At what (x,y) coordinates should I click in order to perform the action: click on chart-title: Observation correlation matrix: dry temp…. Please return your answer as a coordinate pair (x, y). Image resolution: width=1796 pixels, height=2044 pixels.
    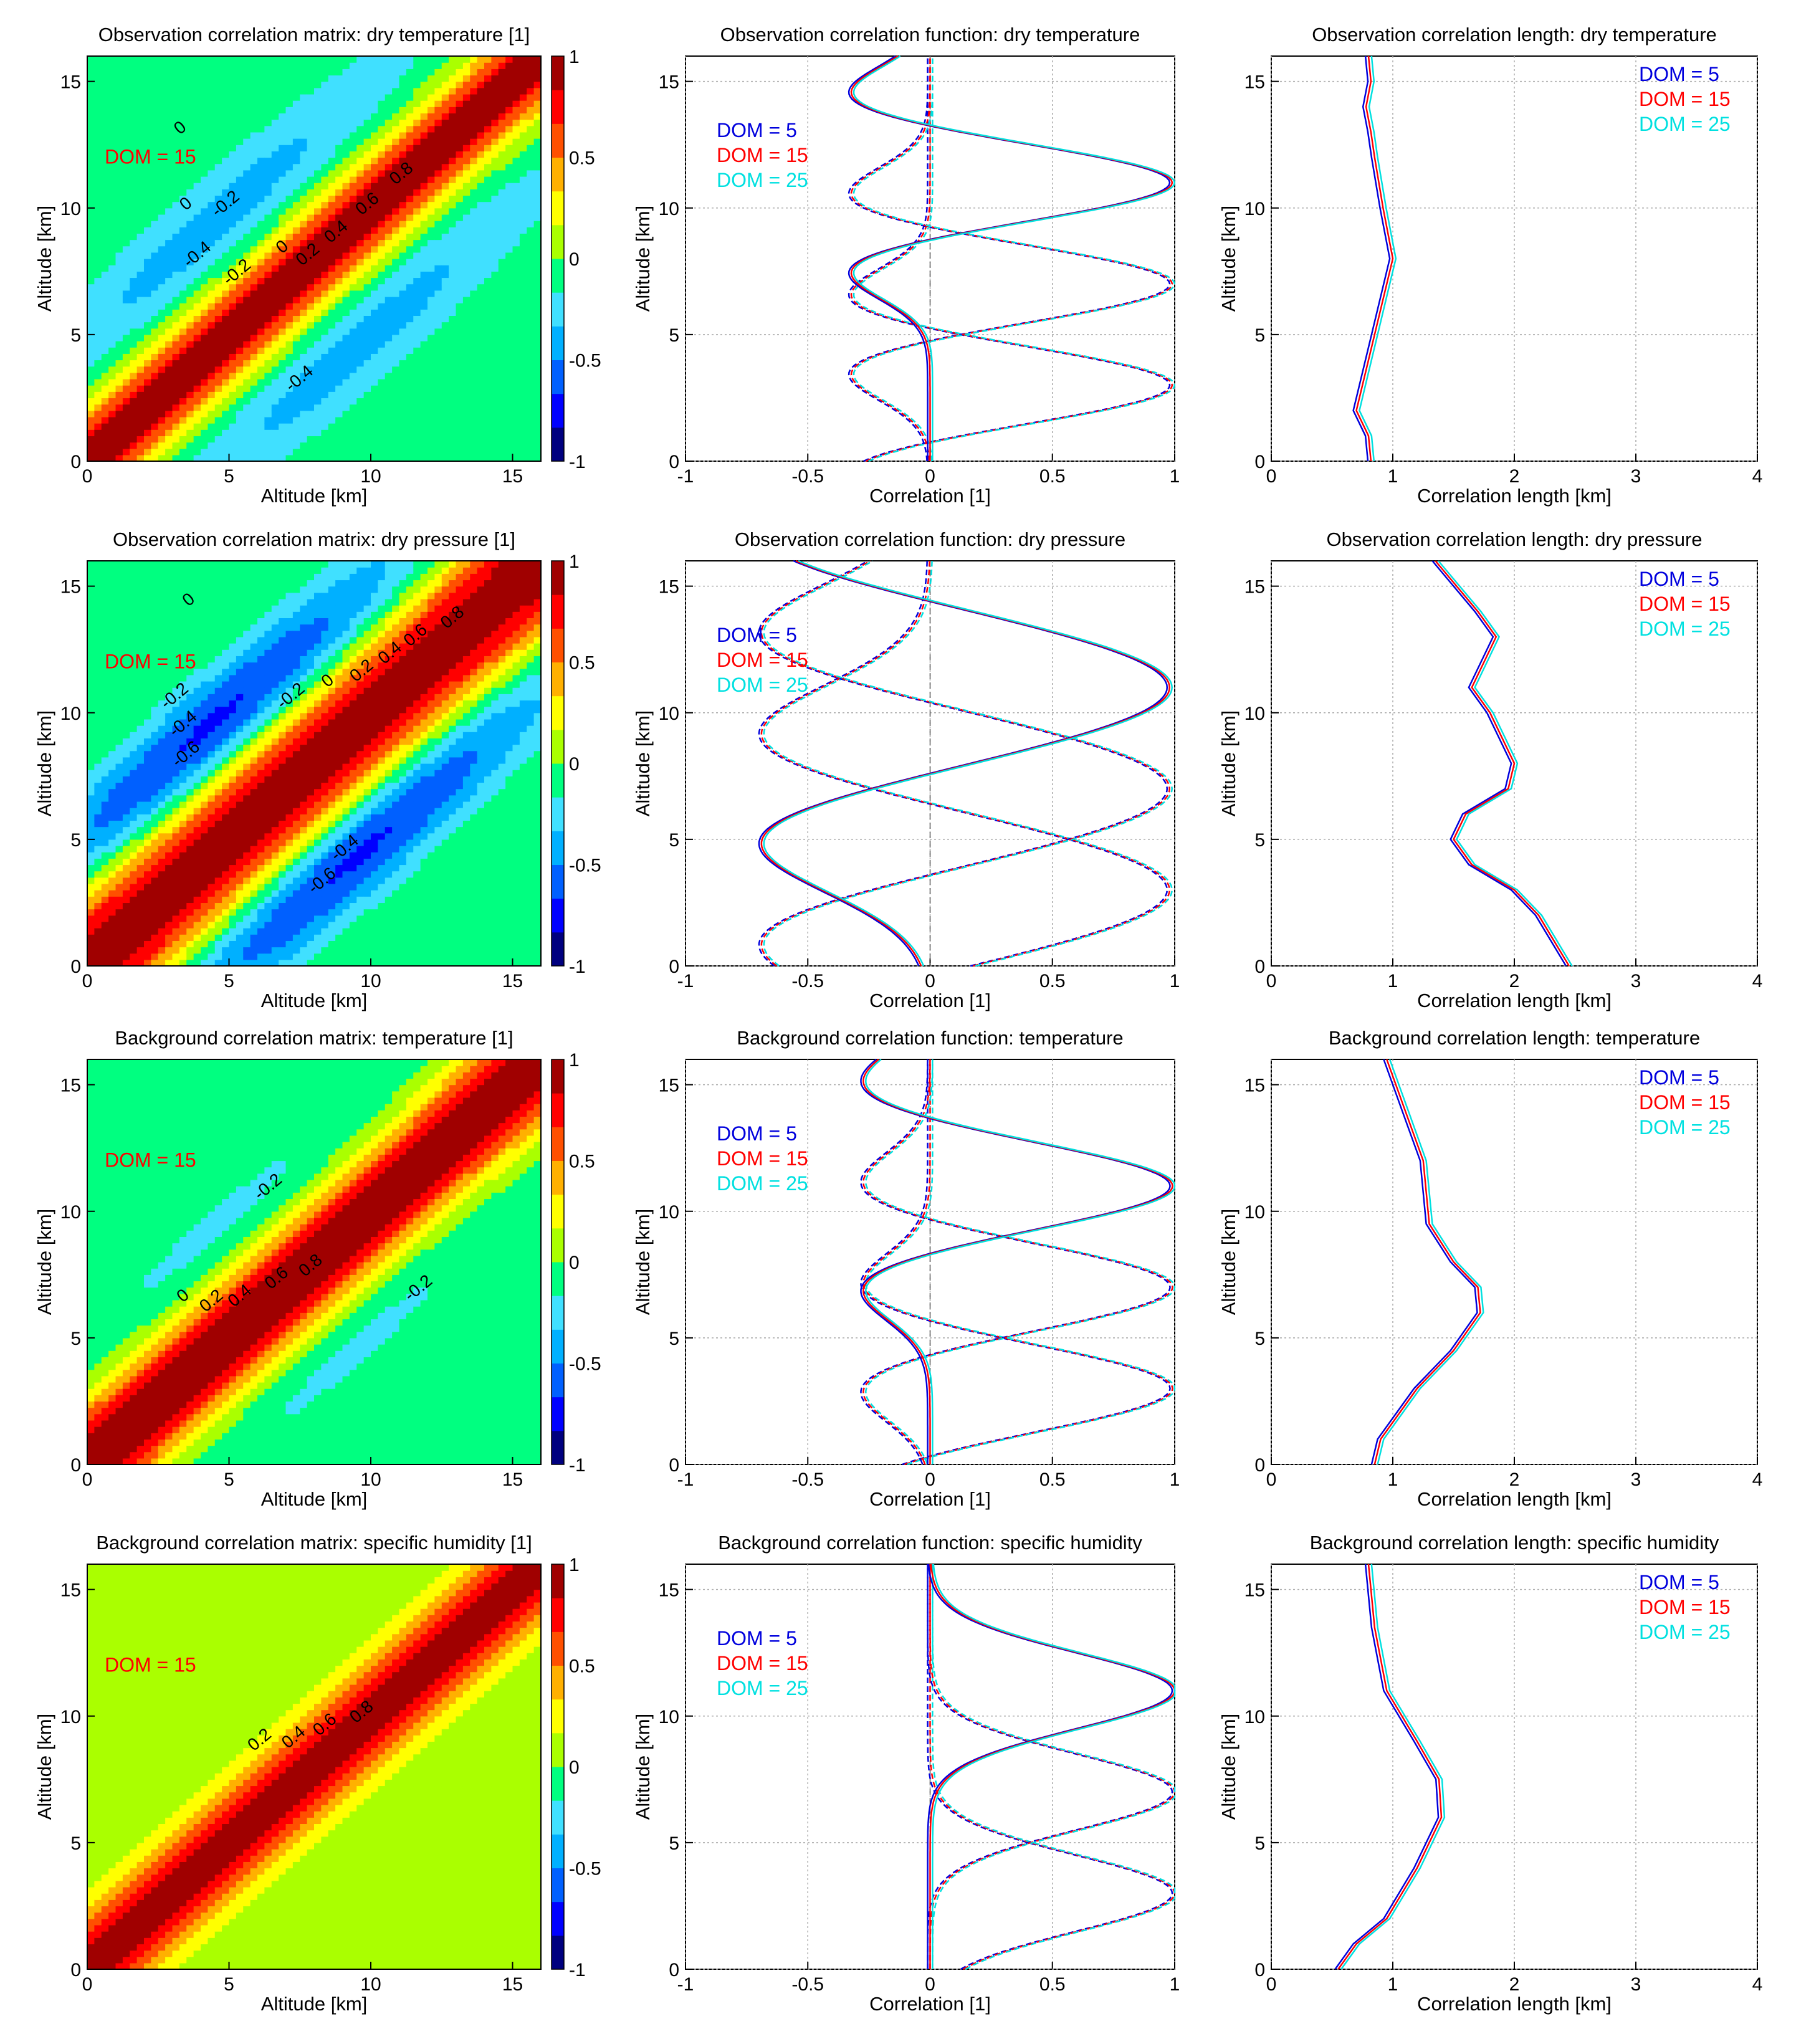
    Looking at the image, I should click on (314, 34).